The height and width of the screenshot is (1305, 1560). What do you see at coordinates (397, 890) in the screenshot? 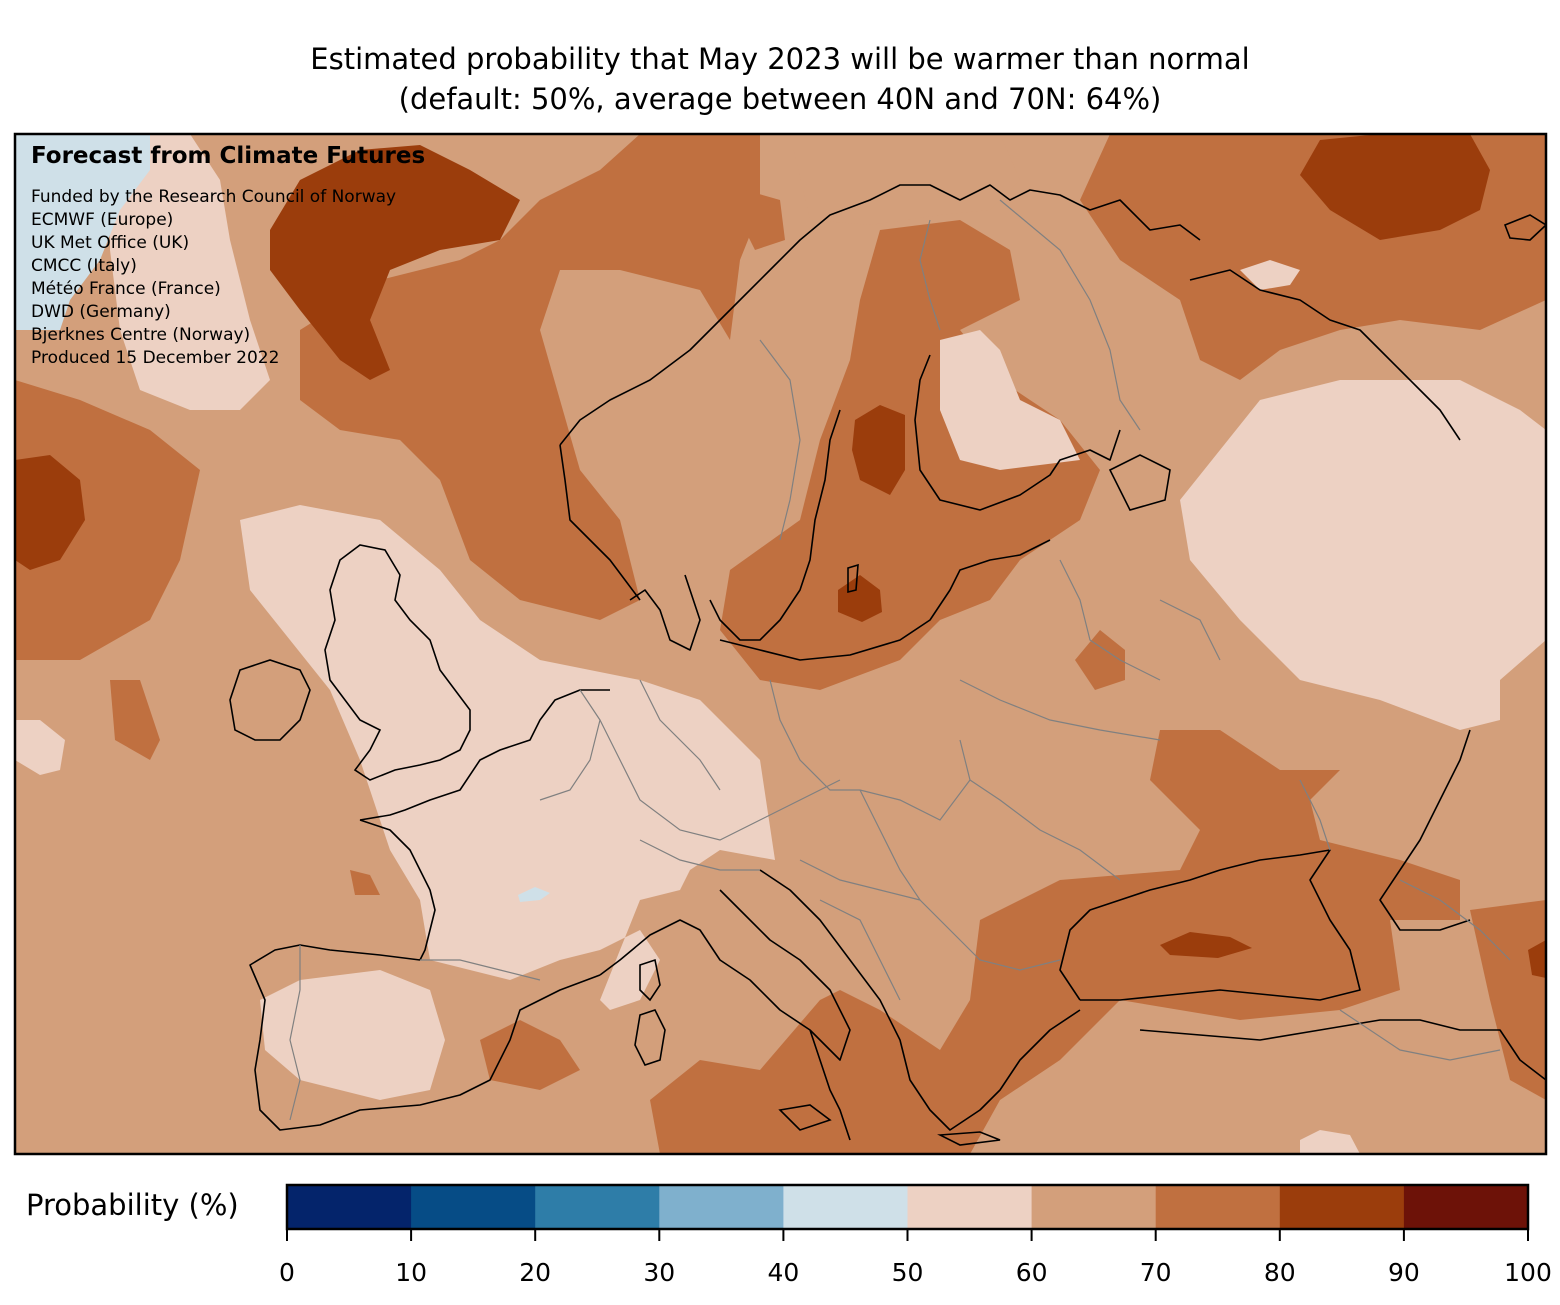
I see `coast-france-west` at bounding box center [397, 890].